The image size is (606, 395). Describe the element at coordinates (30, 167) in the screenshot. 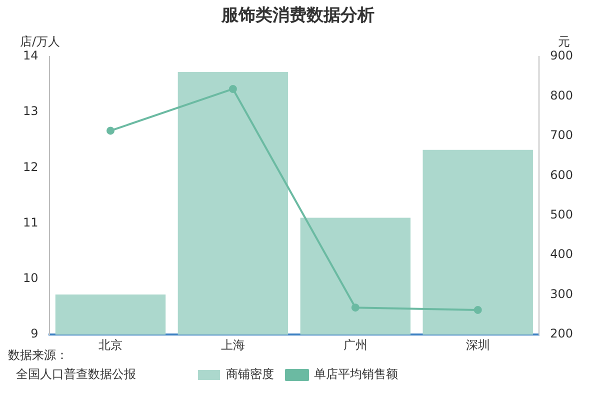

I see `y-tick-label: 12` at that location.